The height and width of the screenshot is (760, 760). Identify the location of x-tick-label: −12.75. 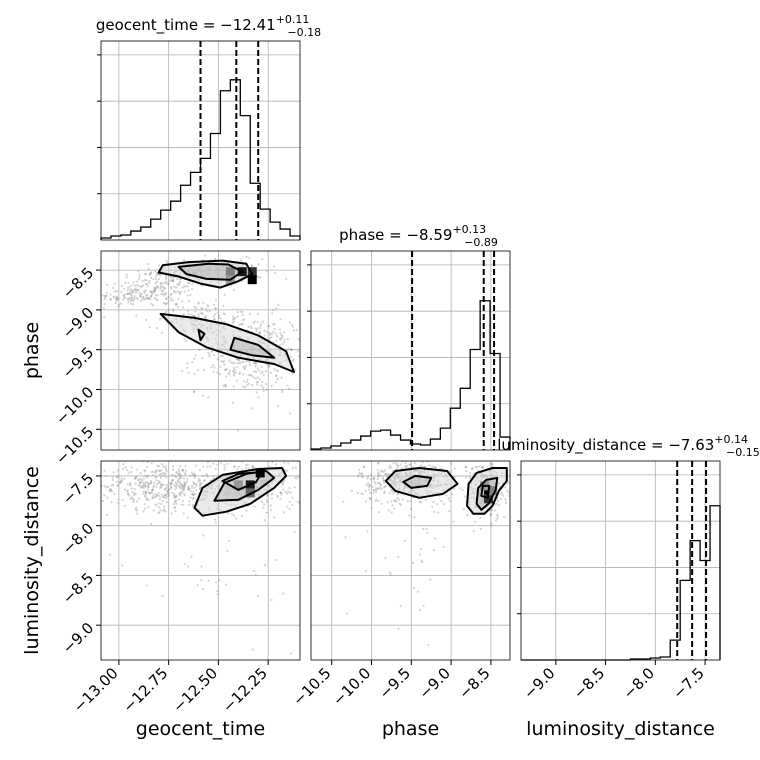
(146, 690).